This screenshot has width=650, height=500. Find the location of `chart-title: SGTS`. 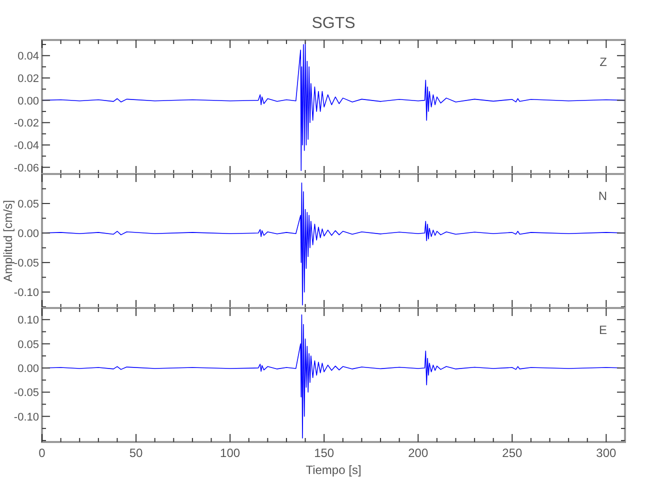

chart-title: SGTS is located at coordinates (334, 23).